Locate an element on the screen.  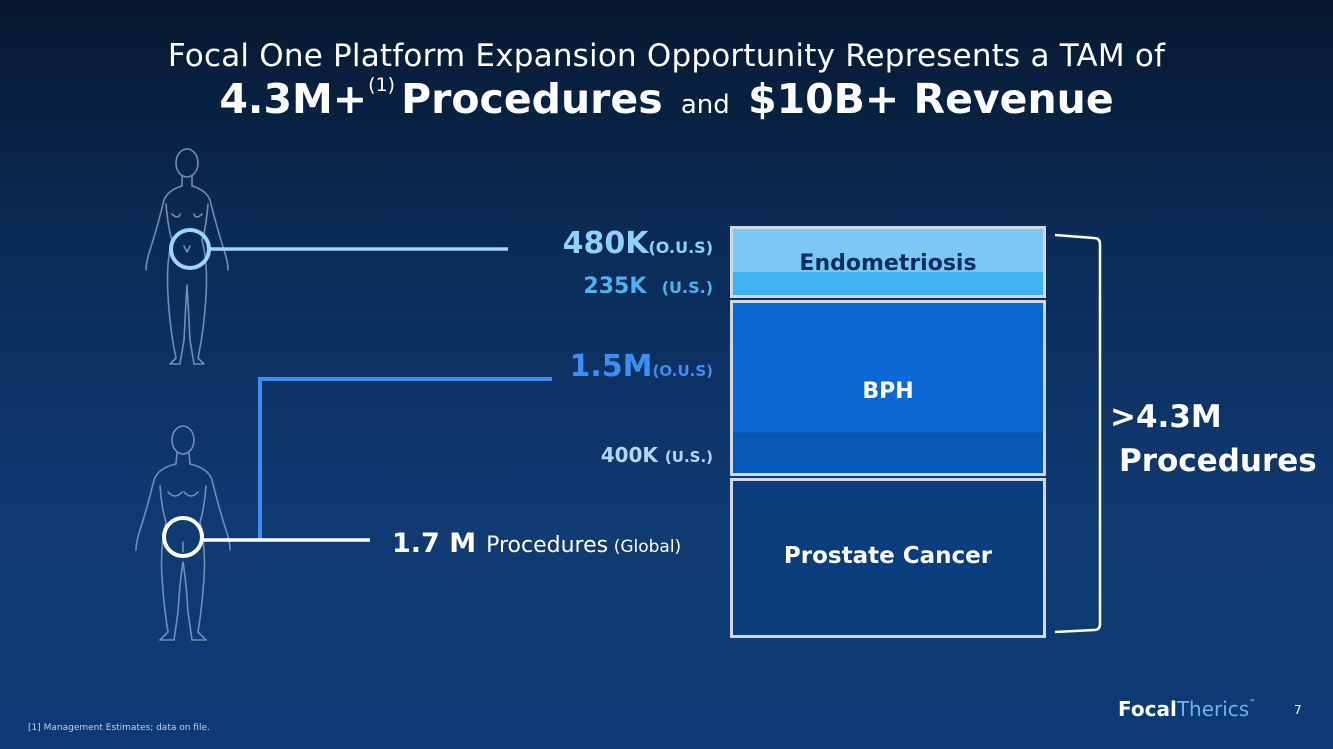
bph-us-value: 400K is located at coordinates (629, 455).